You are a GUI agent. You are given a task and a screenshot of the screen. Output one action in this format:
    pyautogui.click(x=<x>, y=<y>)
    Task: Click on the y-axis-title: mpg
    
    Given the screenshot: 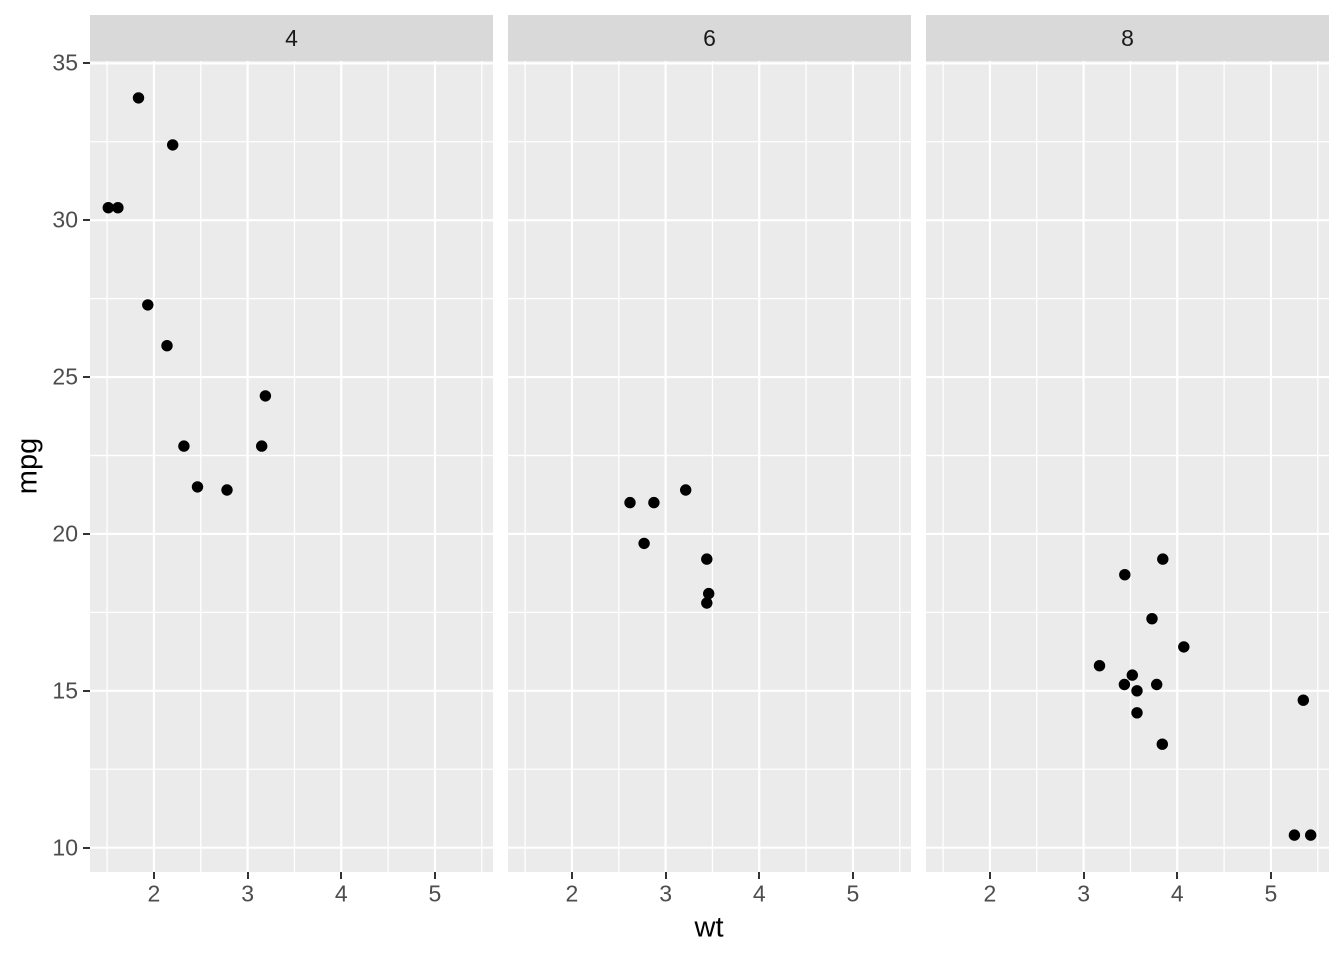 What is the action you would take?
    pyautogui.click(x=27, y=466)
    